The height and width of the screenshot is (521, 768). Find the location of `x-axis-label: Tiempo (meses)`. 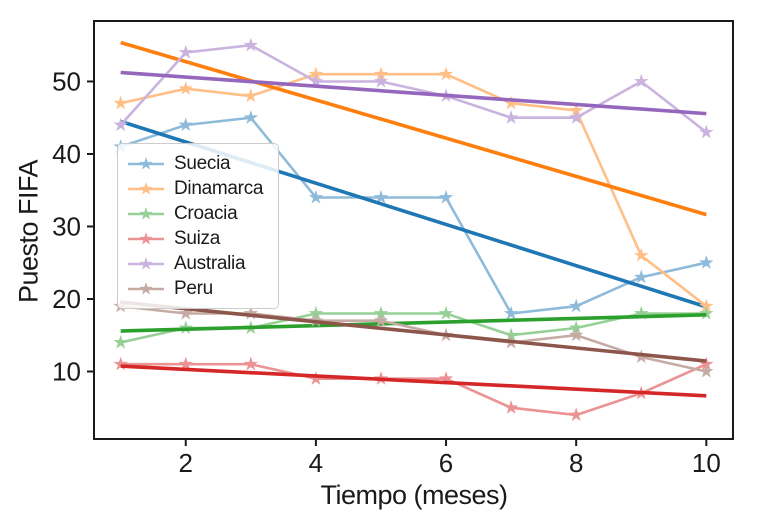

x-axis-label: Tiempo (meses) is located at coordinates (414, 495).